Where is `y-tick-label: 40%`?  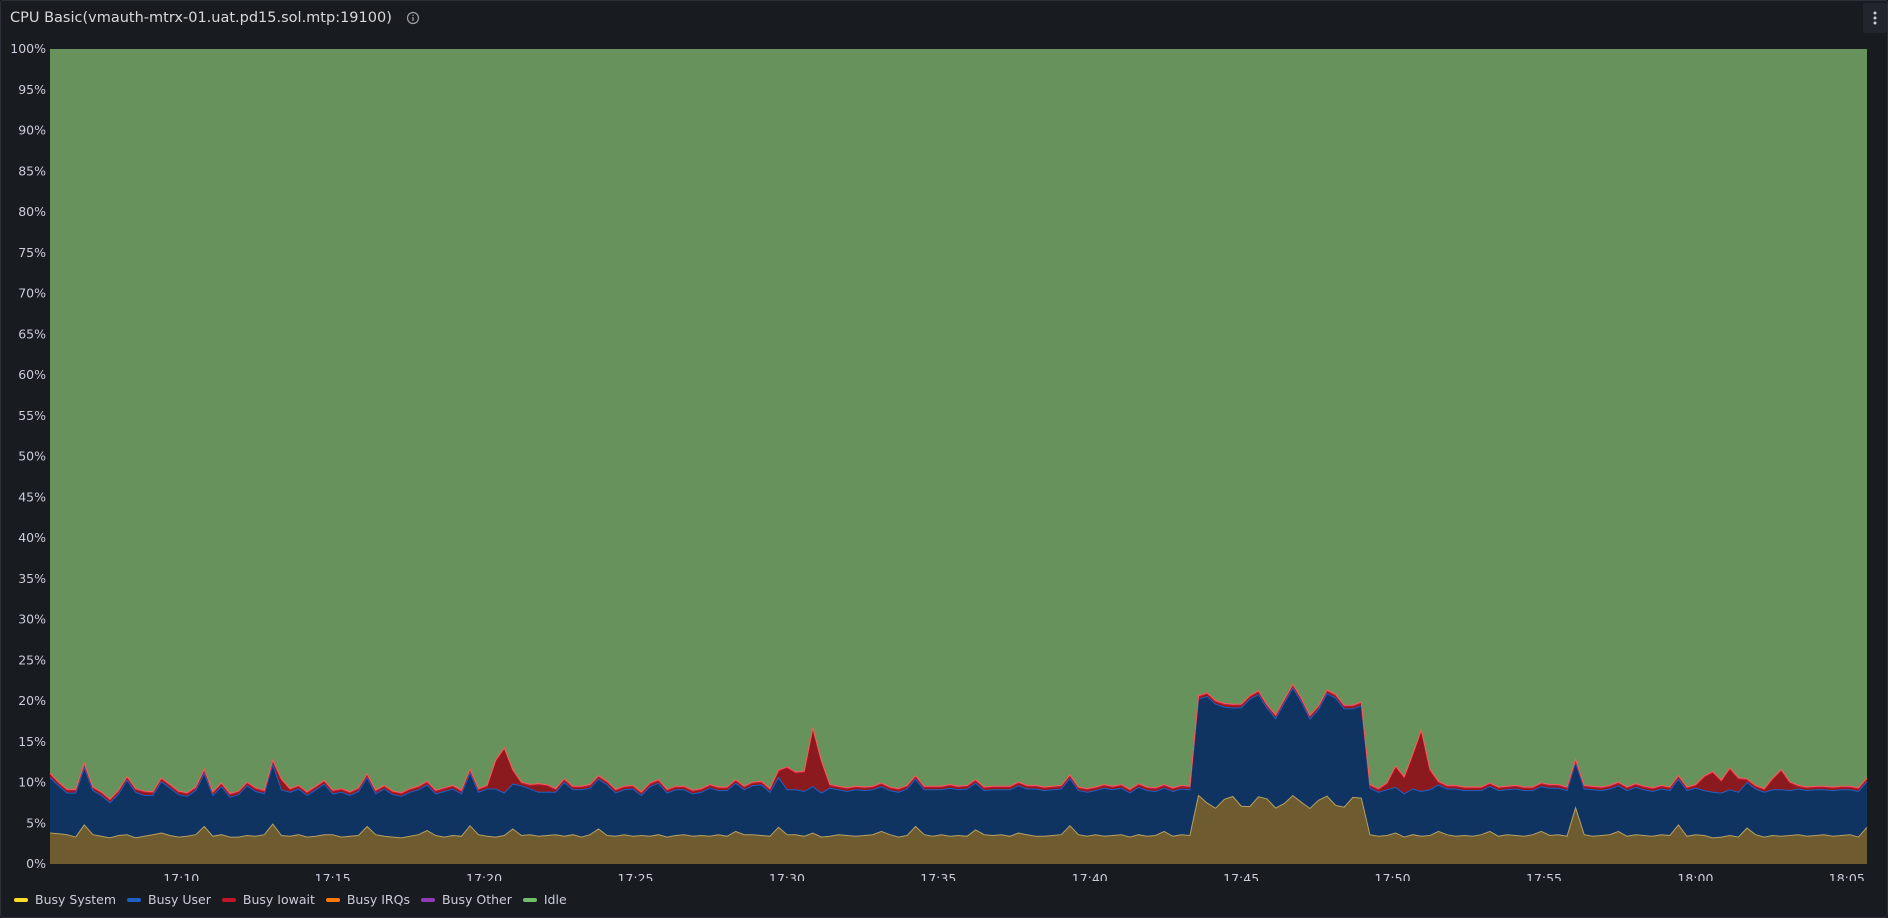
y-tick-label: 40% is located at coordinates (32, 537).